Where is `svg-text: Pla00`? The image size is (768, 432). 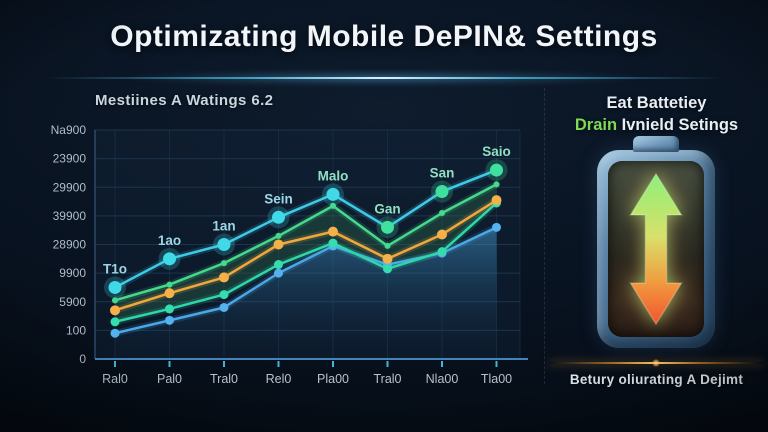
svg-text: Pla00 is located at coordinates (333, 379).